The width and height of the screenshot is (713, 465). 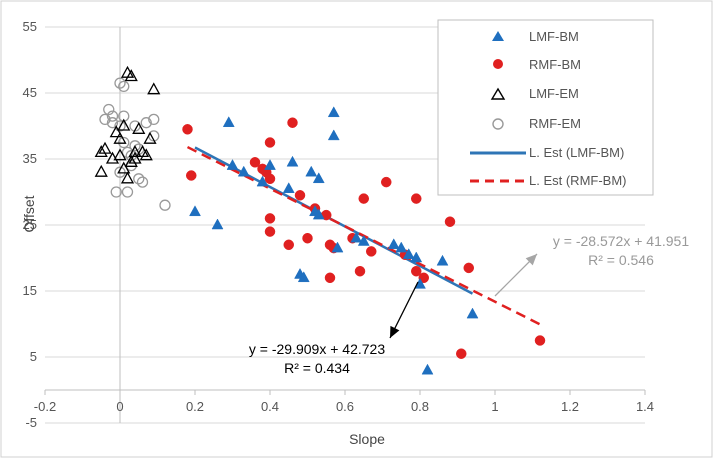 What do you see at coordinates (30, 26) in the screenshot?
I see `y-tick-label: 55` at bounding box center [30, 26].